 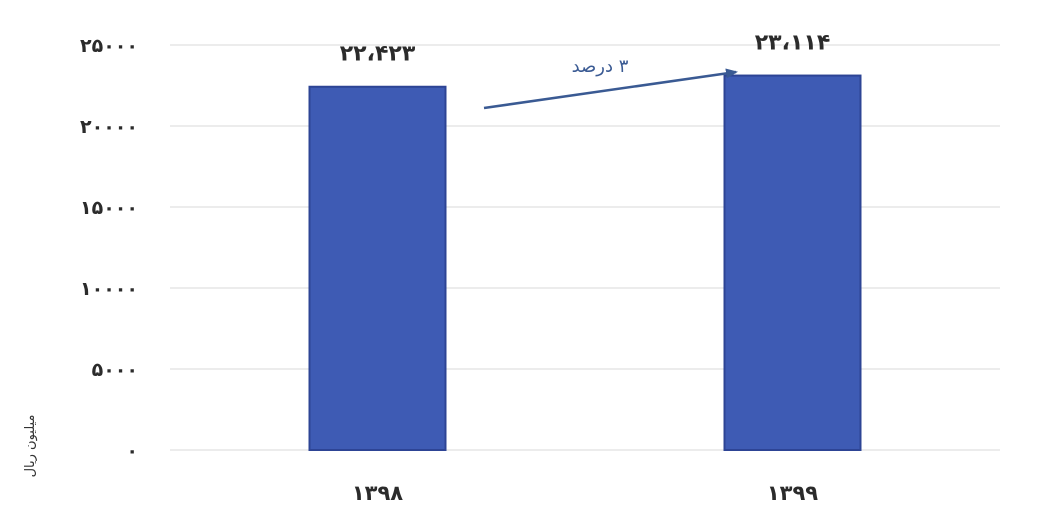 What do you see at coordinates (585, 49) in the screenshot?
I see `data-labels: ۲۲،۴۲۳ ۲۳،۱۱۴` at bounding box center [585, 49].